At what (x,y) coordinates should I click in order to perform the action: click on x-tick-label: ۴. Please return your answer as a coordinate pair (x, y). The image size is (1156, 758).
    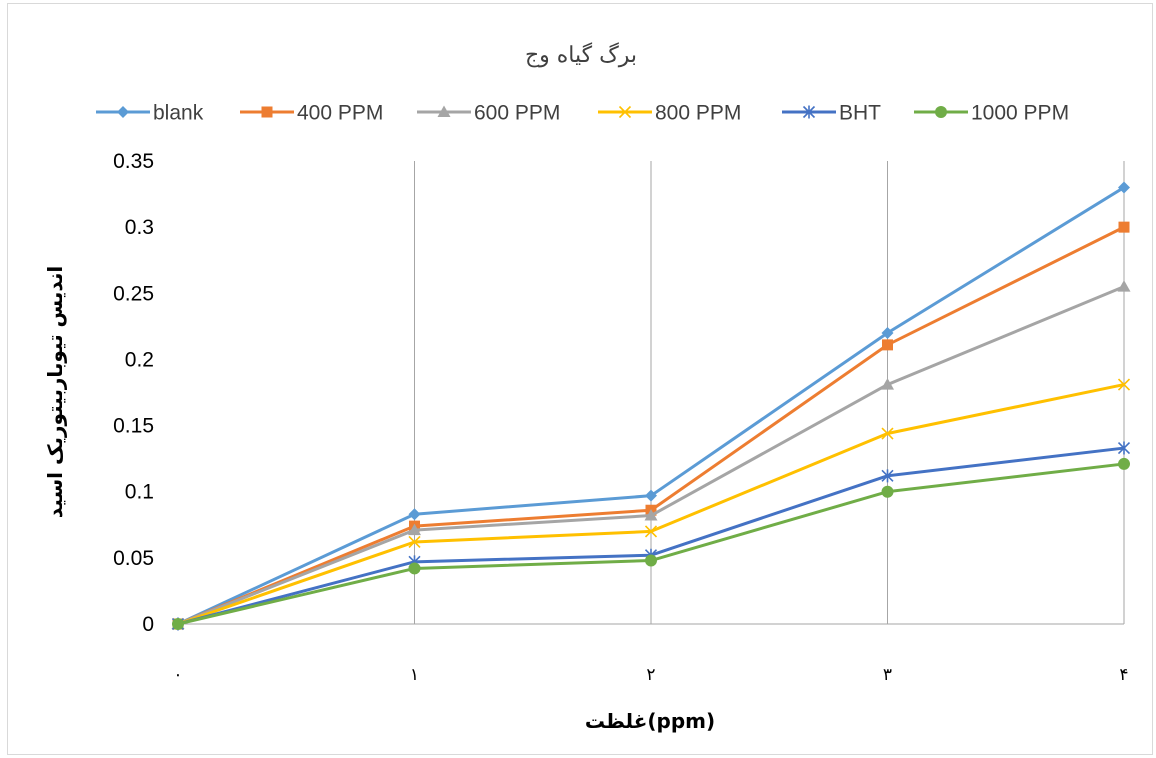
    Looking at the image, I should click on (1123, 675).